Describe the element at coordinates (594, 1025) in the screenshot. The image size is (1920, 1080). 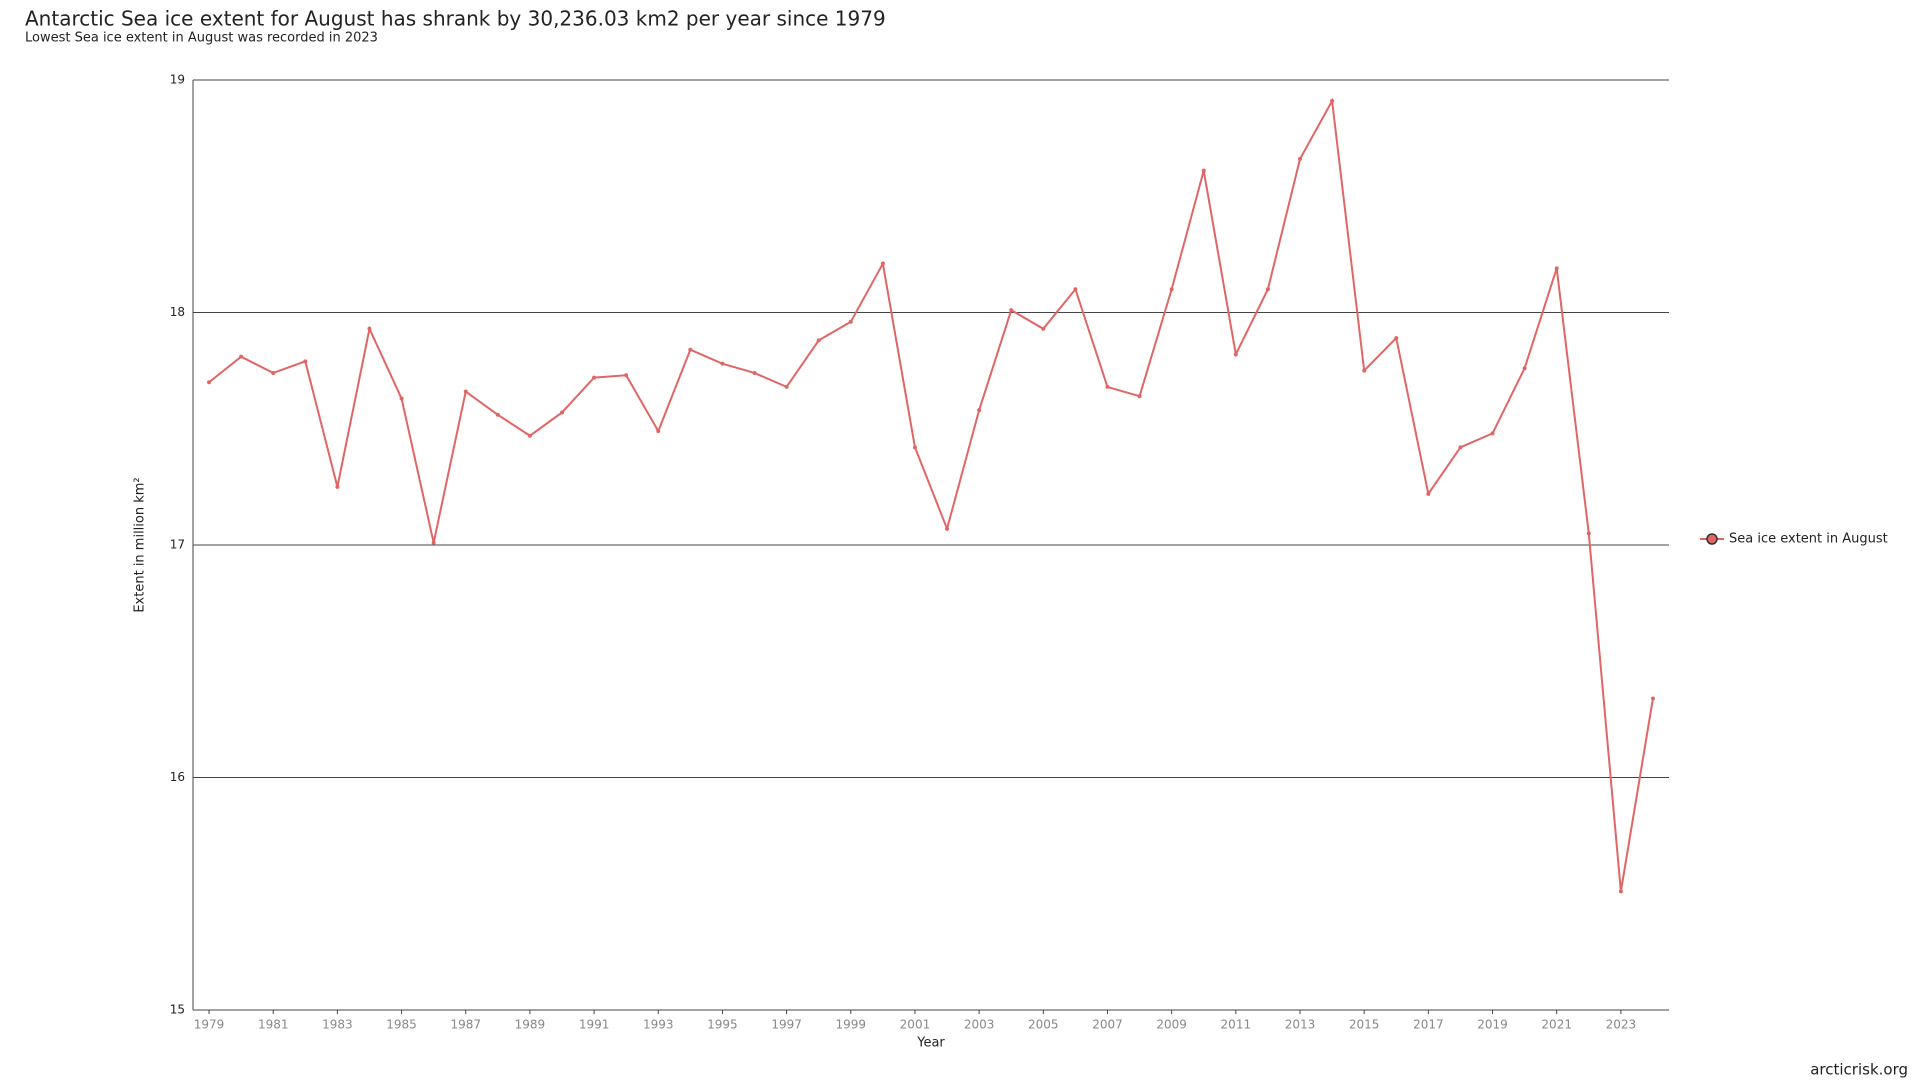
I see `x-tick-label: 1991` at that location.